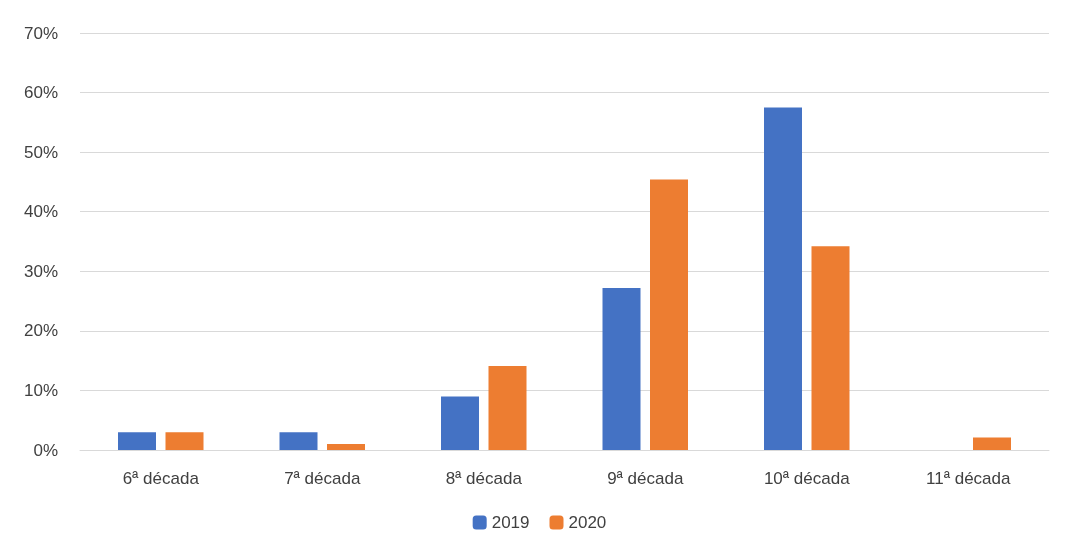 This screenshot has height=548, width=1079. Describe the element at coordinates (40, 212) in the screenshot. I see `y-tick-label: 40%` at that location.